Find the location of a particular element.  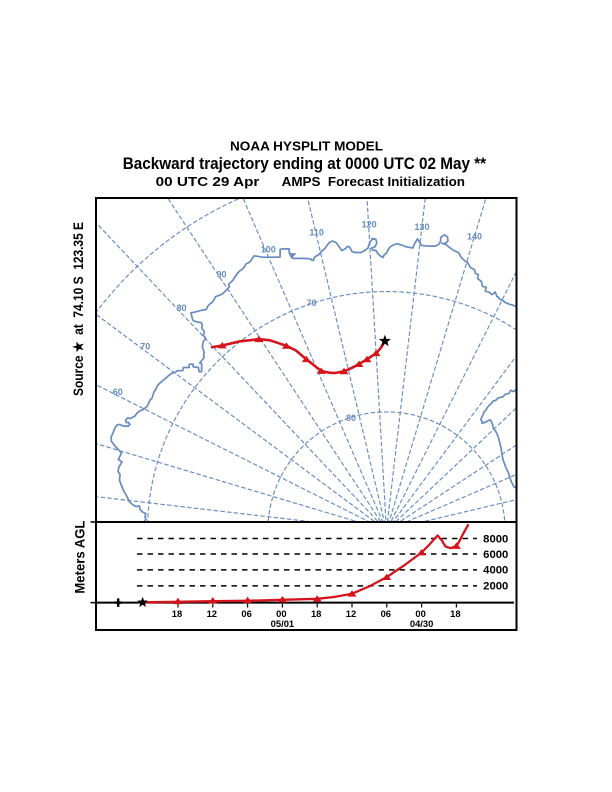

svg-text: 04/30 is located at coordinates (421, 623).